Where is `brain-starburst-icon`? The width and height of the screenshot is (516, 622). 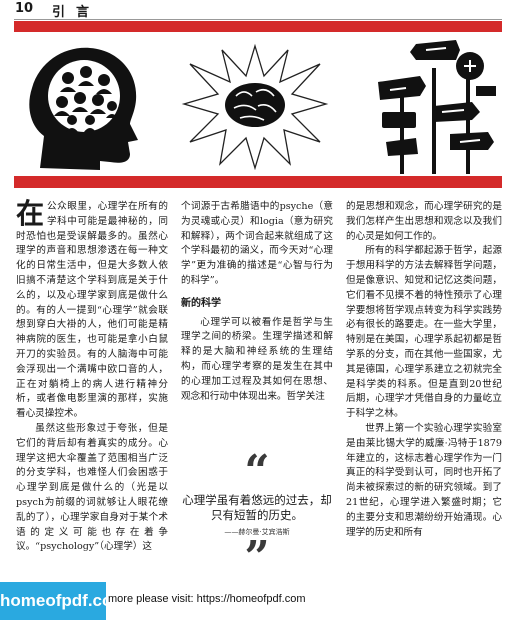 brain-starburst-icon is located at coordinates (255, 106).